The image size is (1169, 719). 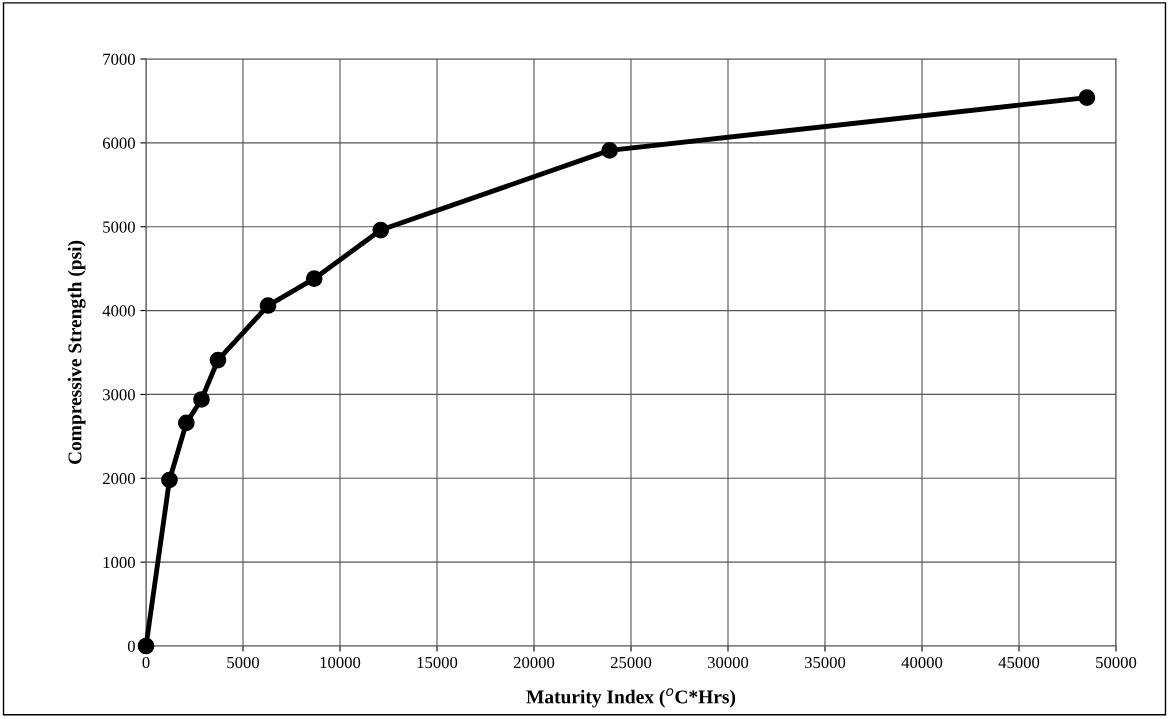 What do you see at coordinates (119, 562) in the screenshot?
I see `y-tick-label: 1000` at bounding box center [119, 562].